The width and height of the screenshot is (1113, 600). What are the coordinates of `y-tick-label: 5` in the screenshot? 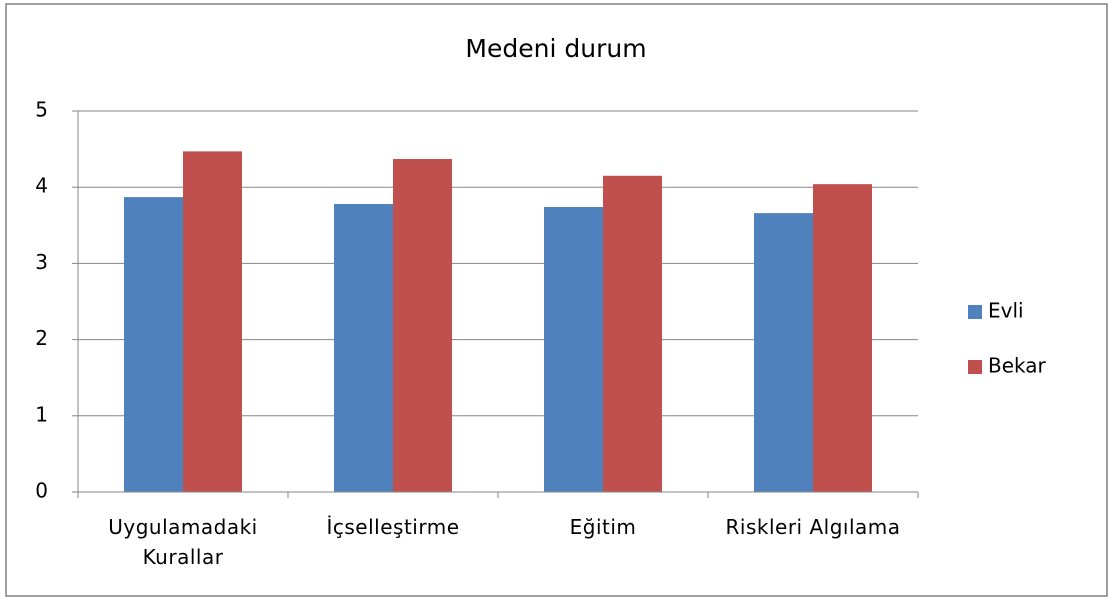 It's located at (41, 110).